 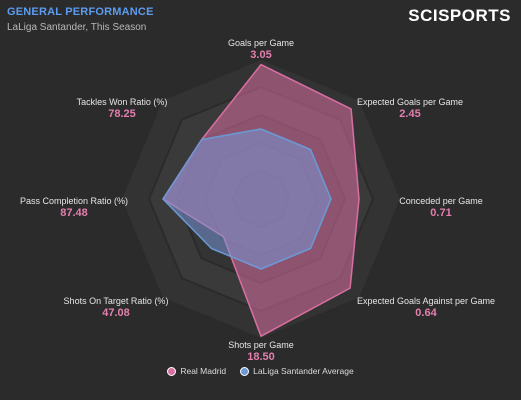 I want to click on axis-value-goals-per-game: 3.05, so click(x=261, y=55).